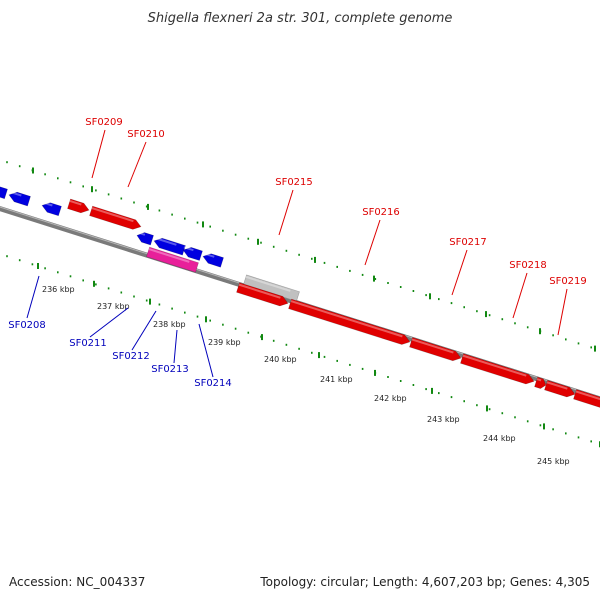  I want to click on gene-label-forward: SF0216, so click(381, 212).